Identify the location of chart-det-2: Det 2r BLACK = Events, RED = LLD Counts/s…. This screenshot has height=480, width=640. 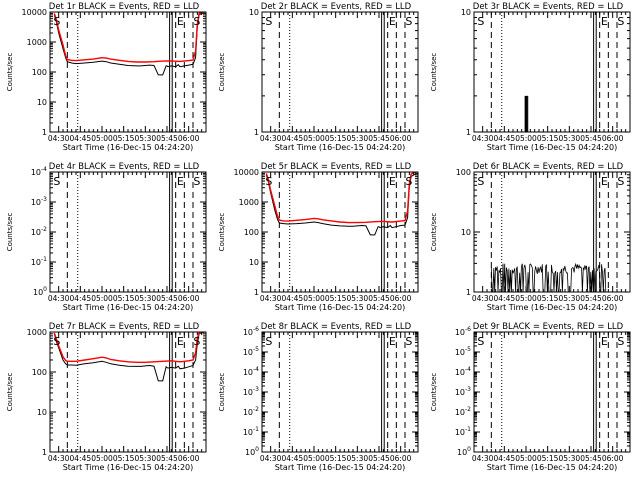
(318, 77).